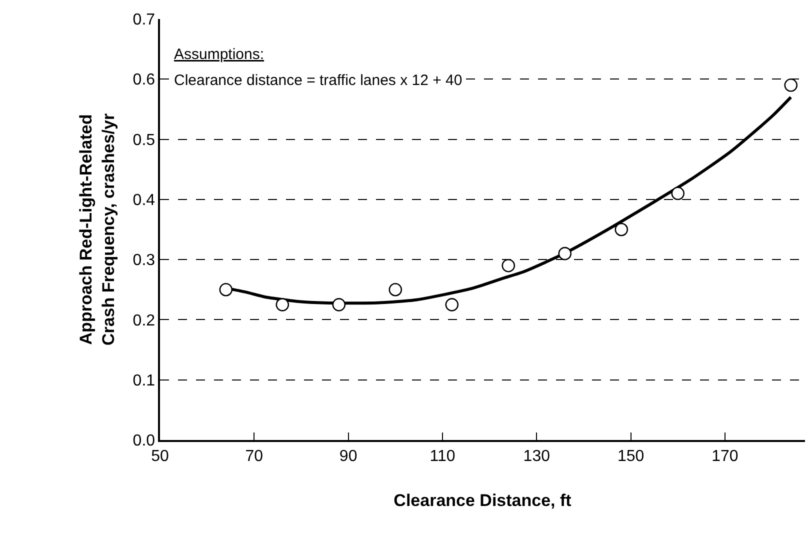  I want to click on x-tick-label: 110, so click(443, 456).